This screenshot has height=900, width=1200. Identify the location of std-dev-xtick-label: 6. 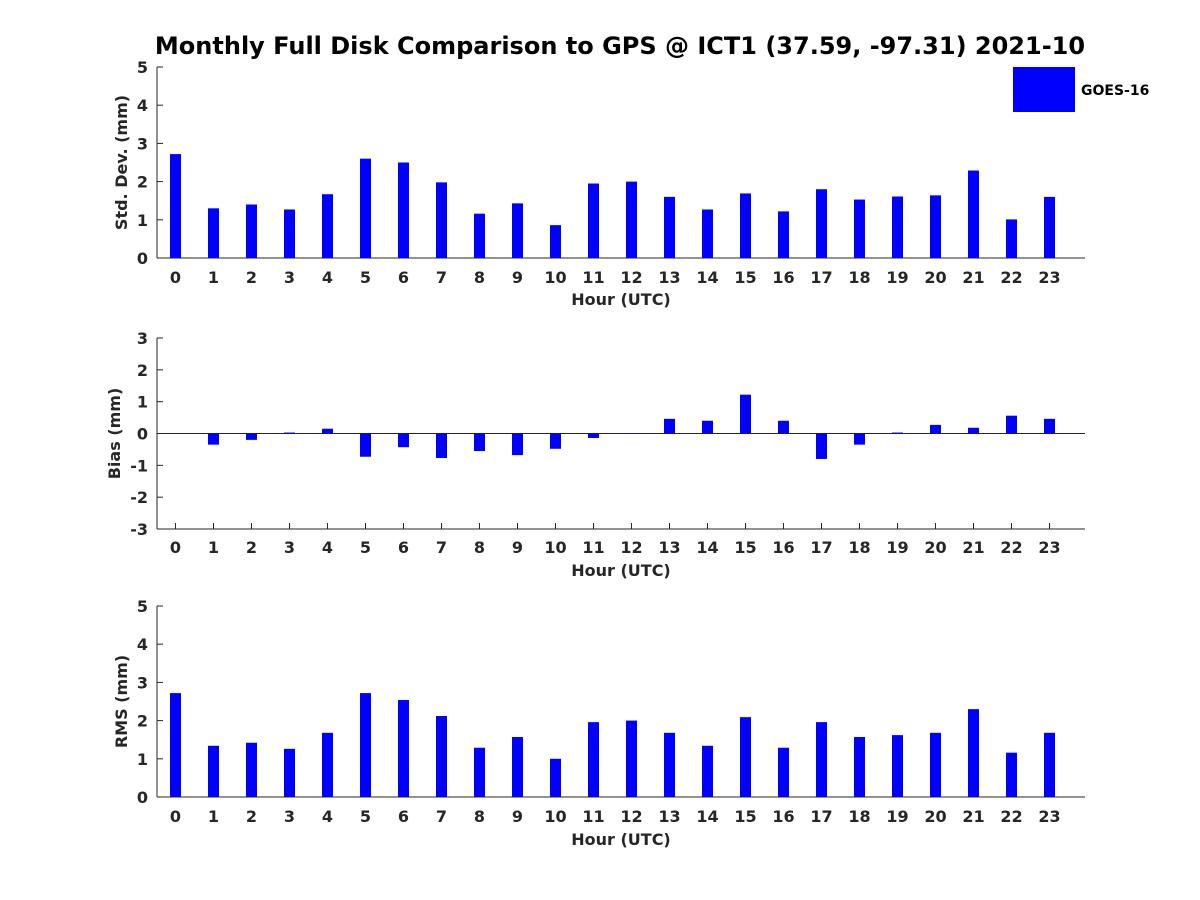
(403, 277).